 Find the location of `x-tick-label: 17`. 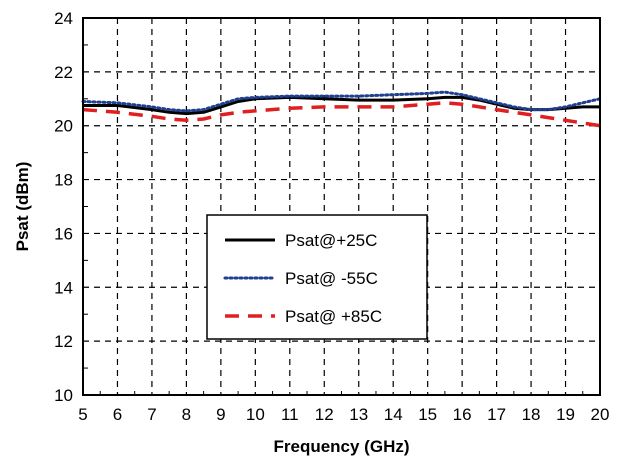

x-tick-label: 17 is located at coordinates (496, 414).